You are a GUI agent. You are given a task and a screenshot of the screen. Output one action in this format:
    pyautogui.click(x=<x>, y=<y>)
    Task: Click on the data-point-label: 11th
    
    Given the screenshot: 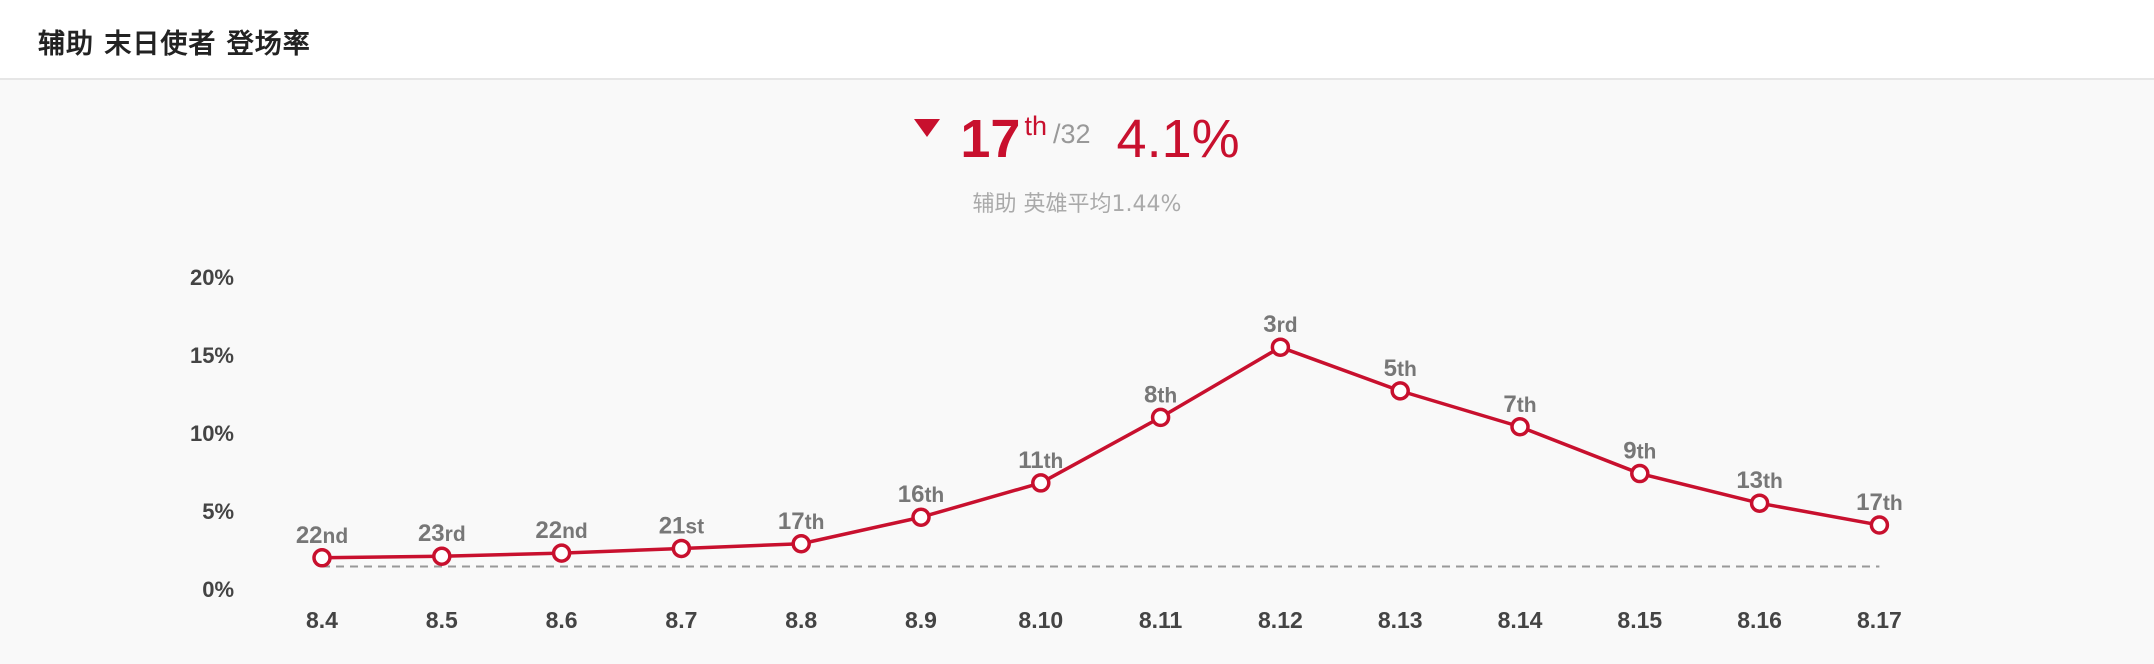 What is the action you would take?
    pyautogui.click(x=1040, y=460)
    